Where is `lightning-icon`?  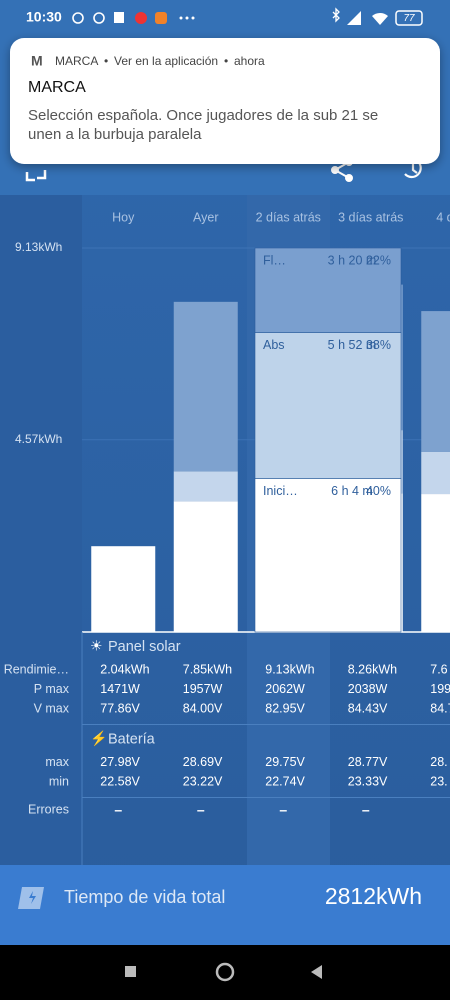
lightning-icon is located at coordinates (32, 897).